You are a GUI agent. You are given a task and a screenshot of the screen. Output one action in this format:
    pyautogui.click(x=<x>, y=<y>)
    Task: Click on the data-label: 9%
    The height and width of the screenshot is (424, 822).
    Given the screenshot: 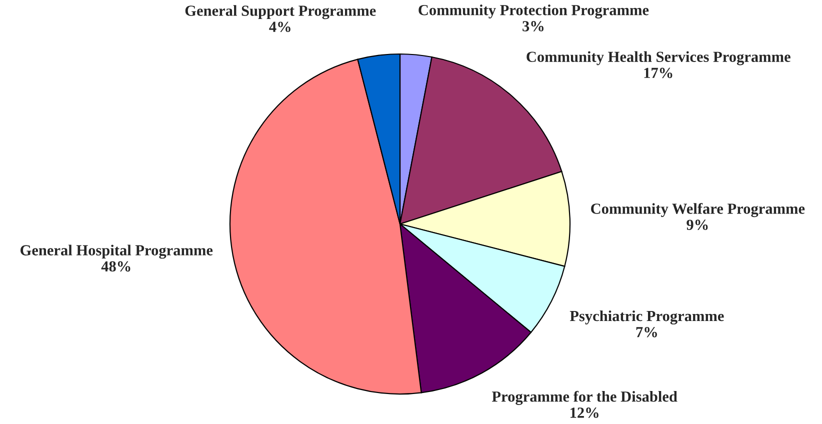 What is the action you would take?
    pyautogui.click(x=697, y=225)
    